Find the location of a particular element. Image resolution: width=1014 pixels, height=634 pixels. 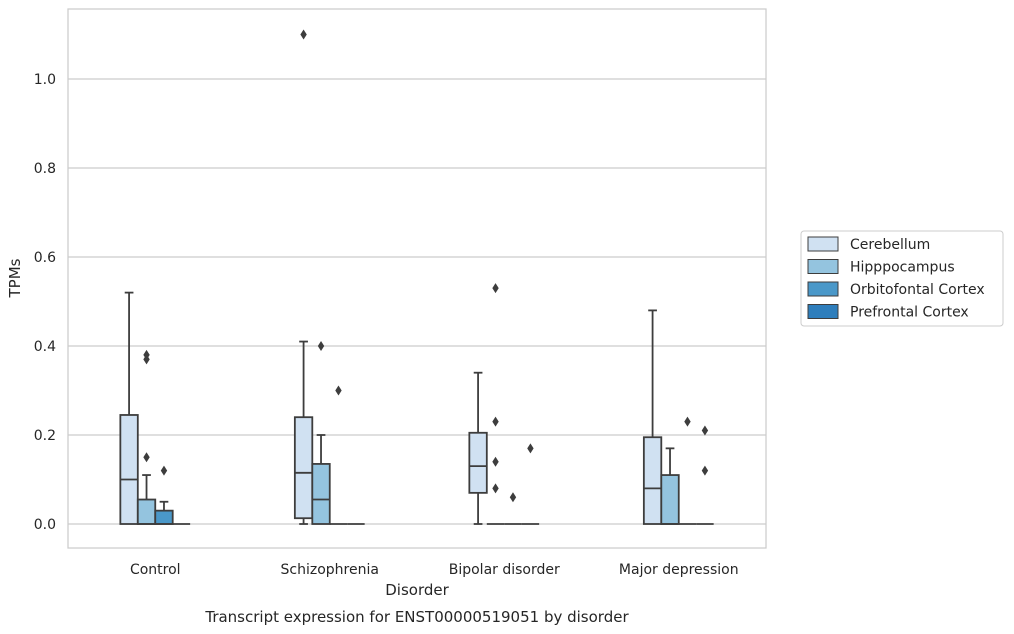

y-tick-label: 0.6 is located at coordinates (45, 258).